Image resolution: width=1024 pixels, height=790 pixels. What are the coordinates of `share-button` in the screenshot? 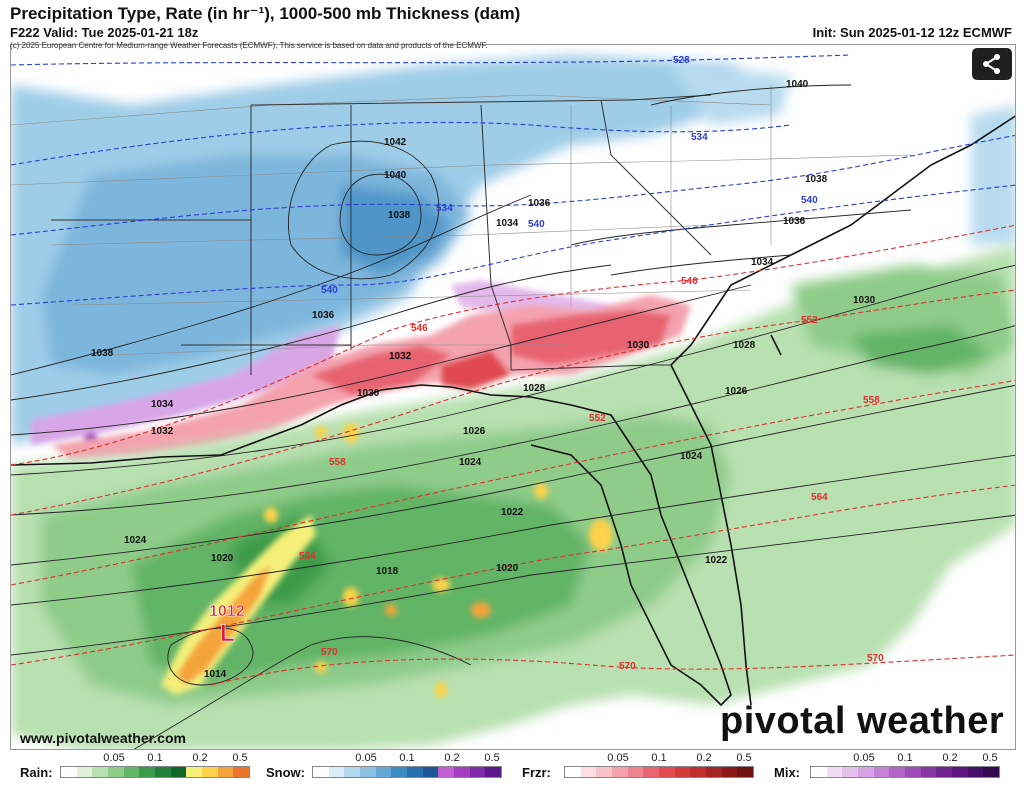 It's located at (992, 64).